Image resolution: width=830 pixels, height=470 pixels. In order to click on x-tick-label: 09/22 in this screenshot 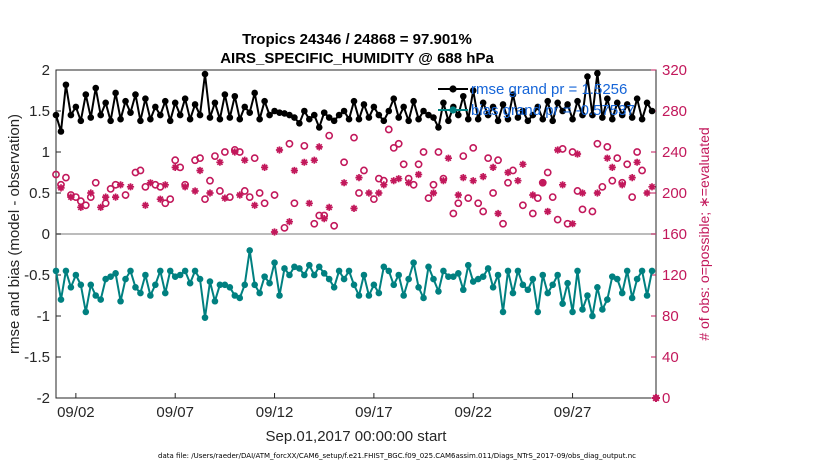, I will do `click(473, 412)`.